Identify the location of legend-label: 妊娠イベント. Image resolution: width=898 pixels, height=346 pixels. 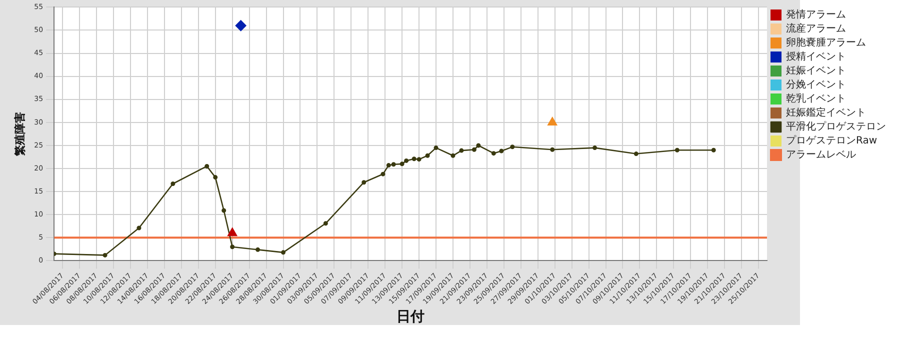
(816, 71).